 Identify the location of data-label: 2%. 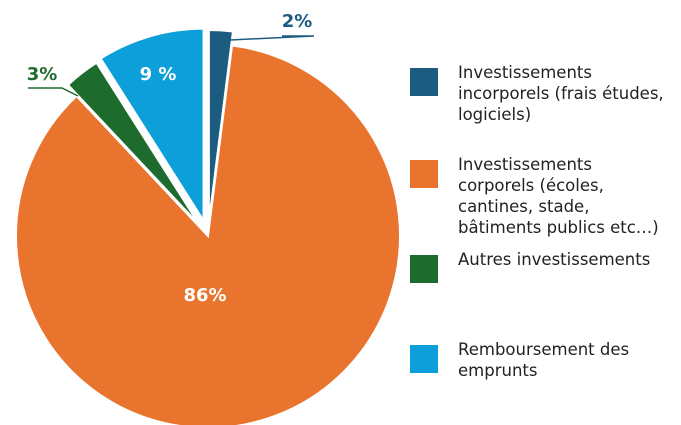
(297, 21).